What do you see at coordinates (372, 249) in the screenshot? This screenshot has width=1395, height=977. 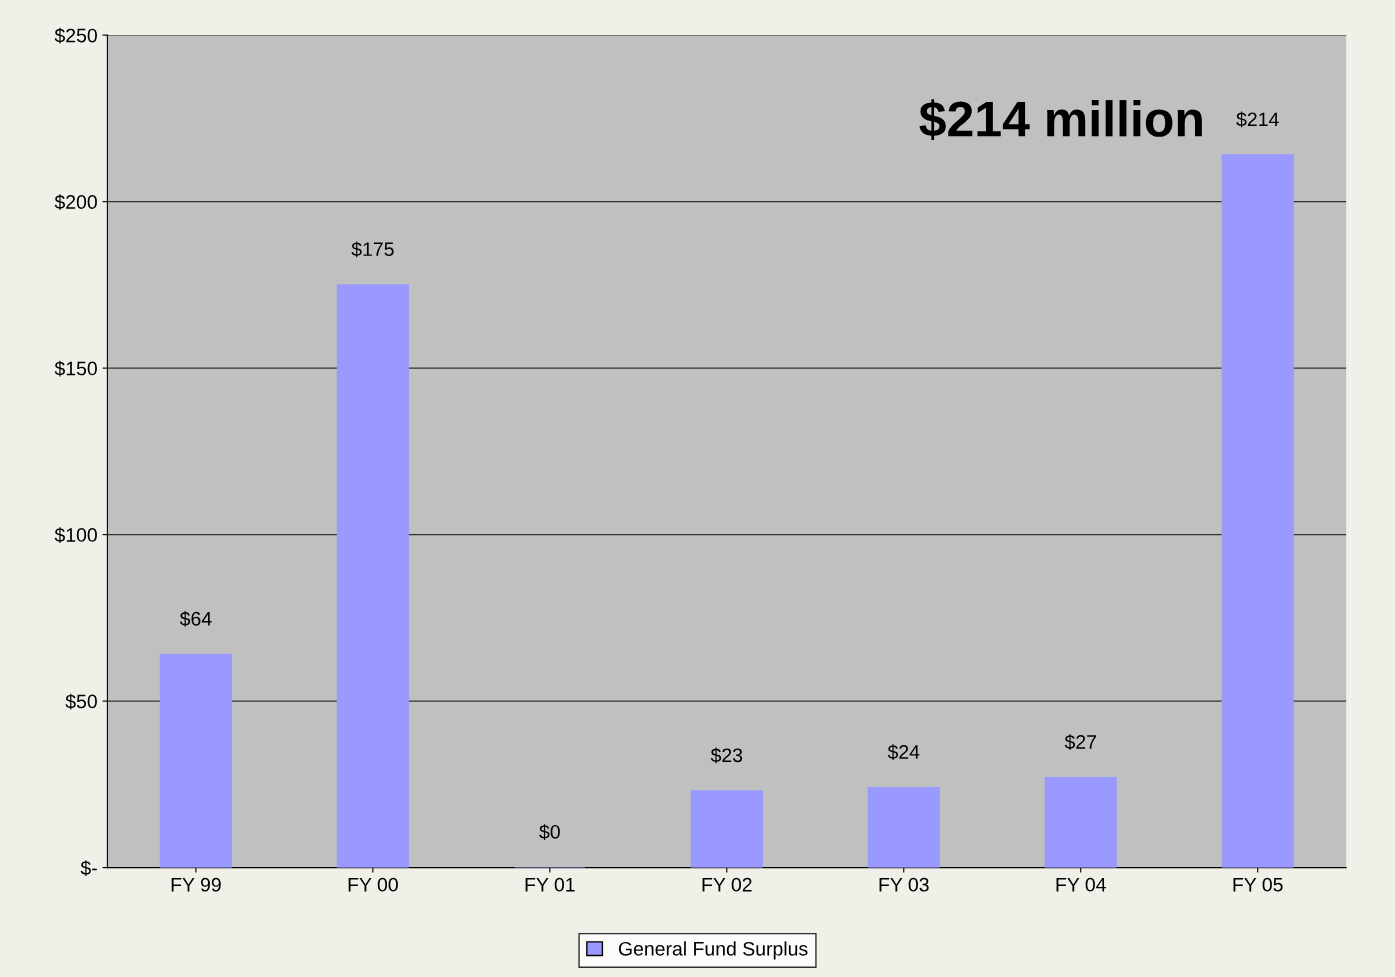 I see `data-label: $175` at bounding box center [372, 249].